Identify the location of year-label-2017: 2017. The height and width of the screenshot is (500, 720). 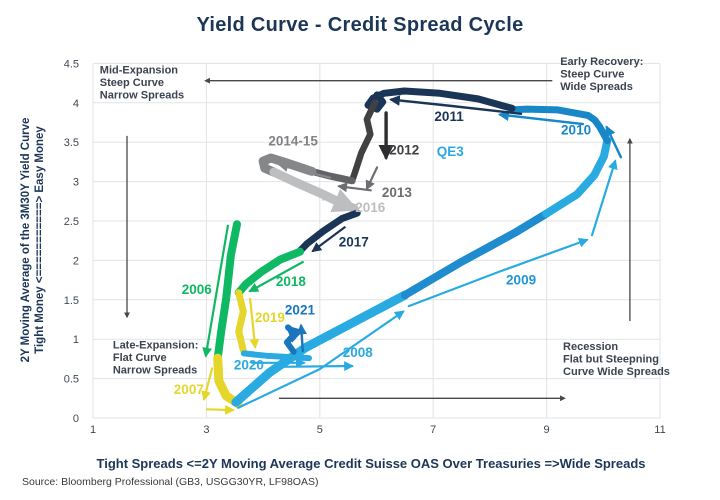
(354, 241).